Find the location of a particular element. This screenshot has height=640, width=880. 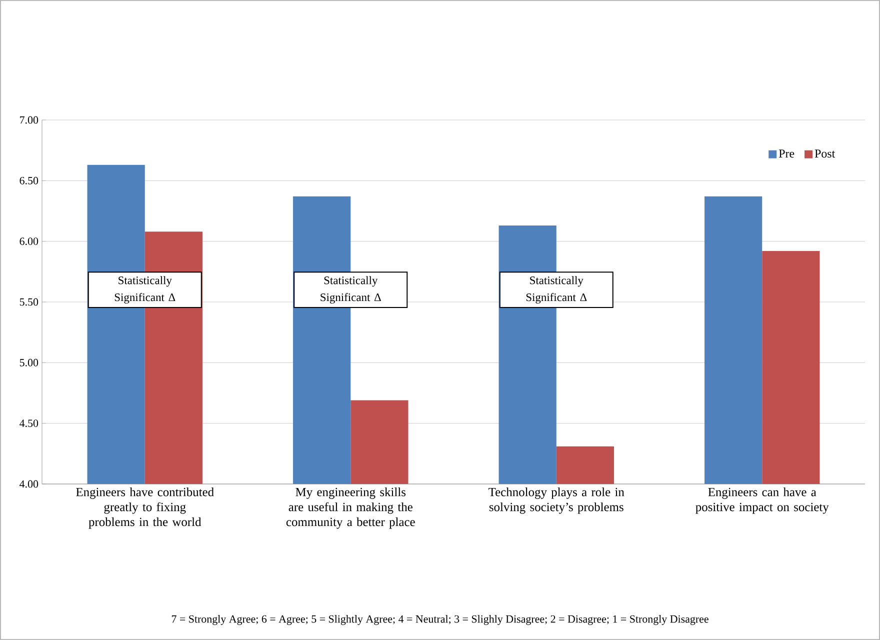

y-tick-label: 5.00 is located at coordinates (29, 362).